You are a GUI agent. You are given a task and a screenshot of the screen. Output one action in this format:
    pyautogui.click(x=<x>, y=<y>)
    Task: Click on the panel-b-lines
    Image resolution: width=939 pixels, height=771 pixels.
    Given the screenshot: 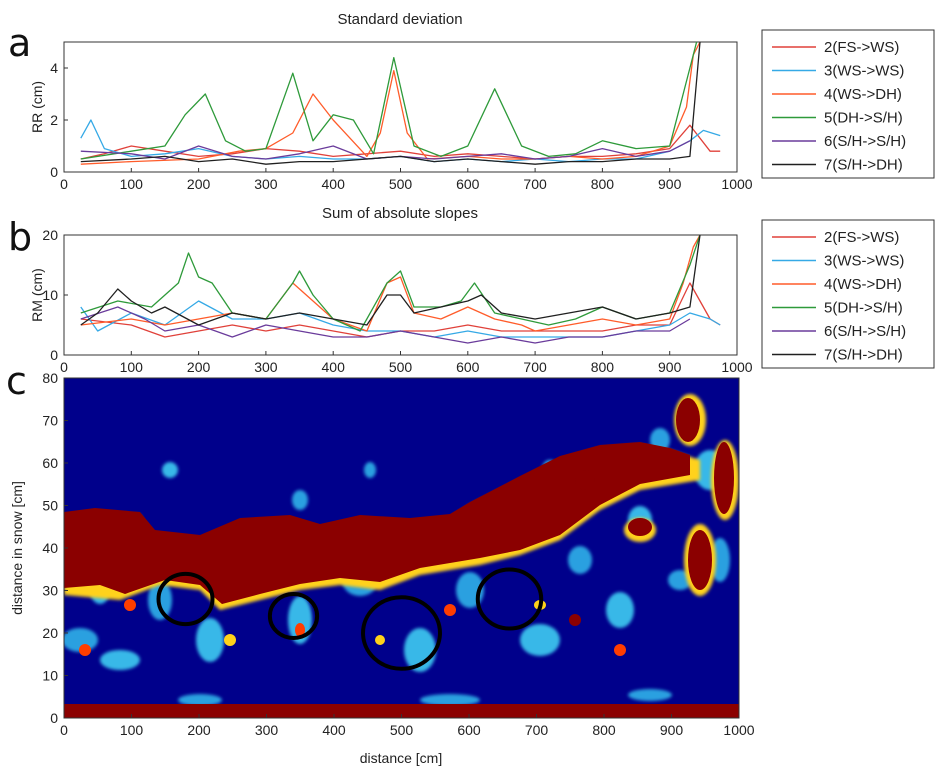 What is the action you would take?
    pyautogui.click(x=400, y=289)
    